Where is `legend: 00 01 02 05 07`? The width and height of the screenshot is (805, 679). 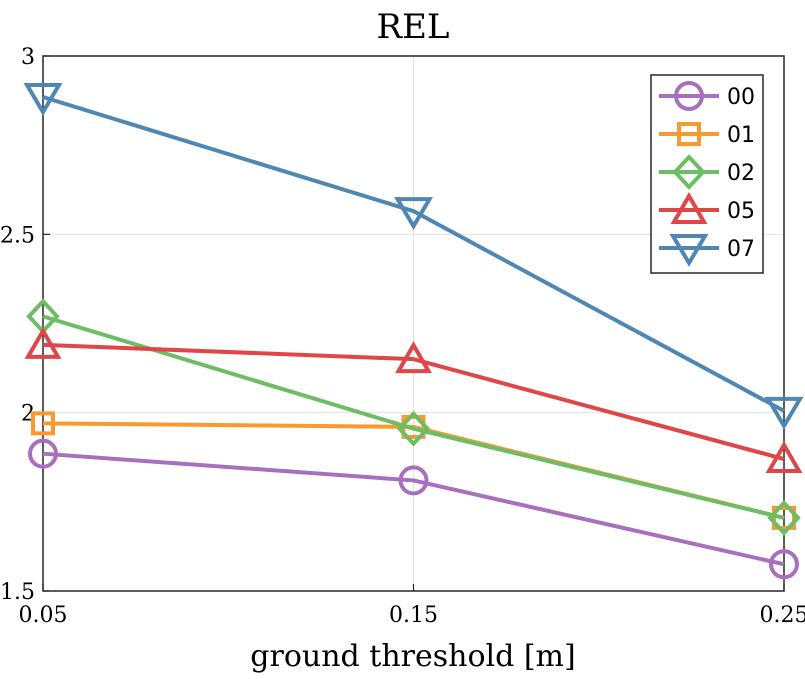 legend: 00 01 02 05 07 is located at coordinates (707, 174).